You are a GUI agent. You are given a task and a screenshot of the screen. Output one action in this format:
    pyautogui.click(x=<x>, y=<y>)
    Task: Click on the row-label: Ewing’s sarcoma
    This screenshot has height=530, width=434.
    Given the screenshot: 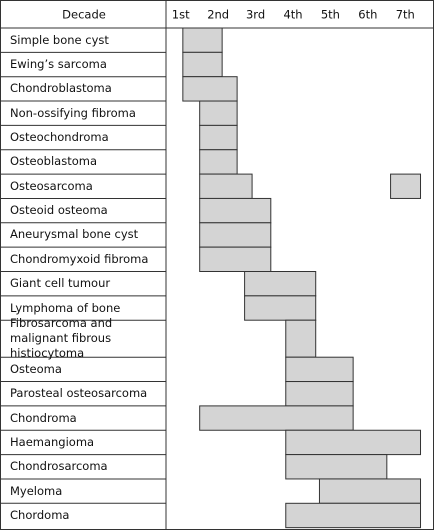 What is the action you would take?
    pyautogui.click(x=58, y=64)
    